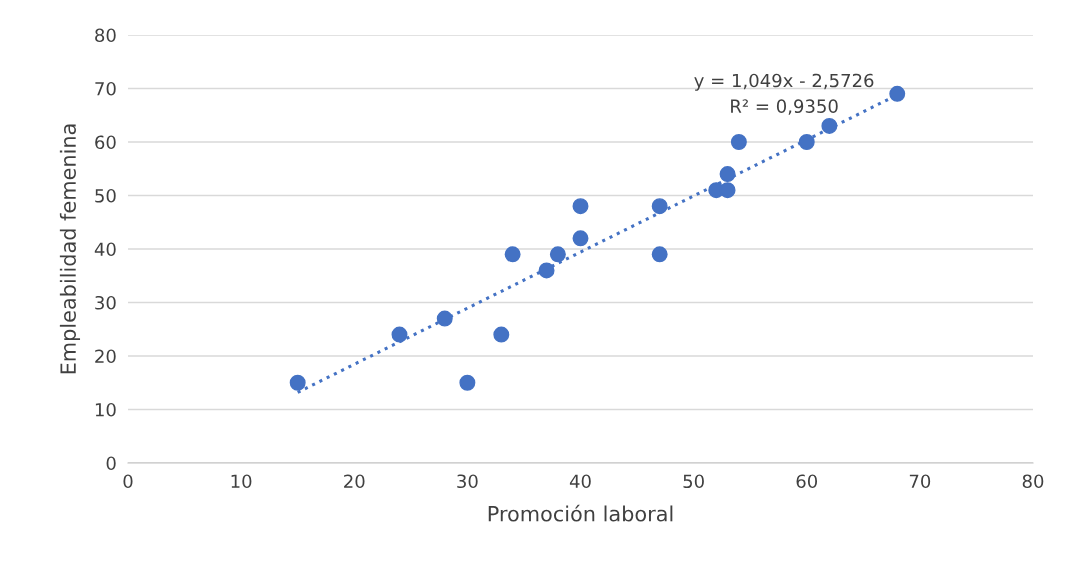  I want to click on x-tick-label: 70, so click(920, 481).